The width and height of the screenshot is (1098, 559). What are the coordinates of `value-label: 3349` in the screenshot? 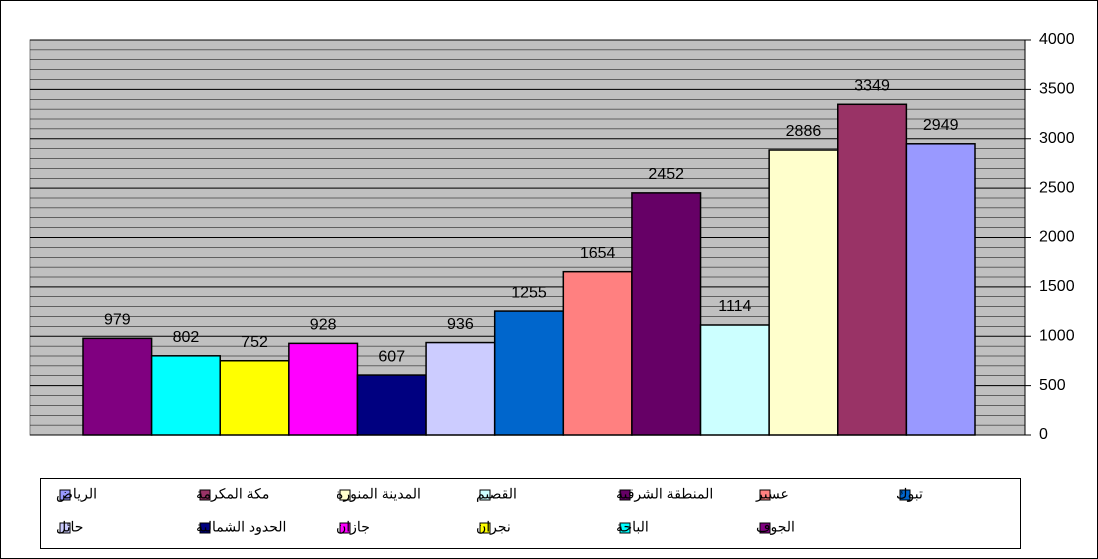 It's located at (872, 86).